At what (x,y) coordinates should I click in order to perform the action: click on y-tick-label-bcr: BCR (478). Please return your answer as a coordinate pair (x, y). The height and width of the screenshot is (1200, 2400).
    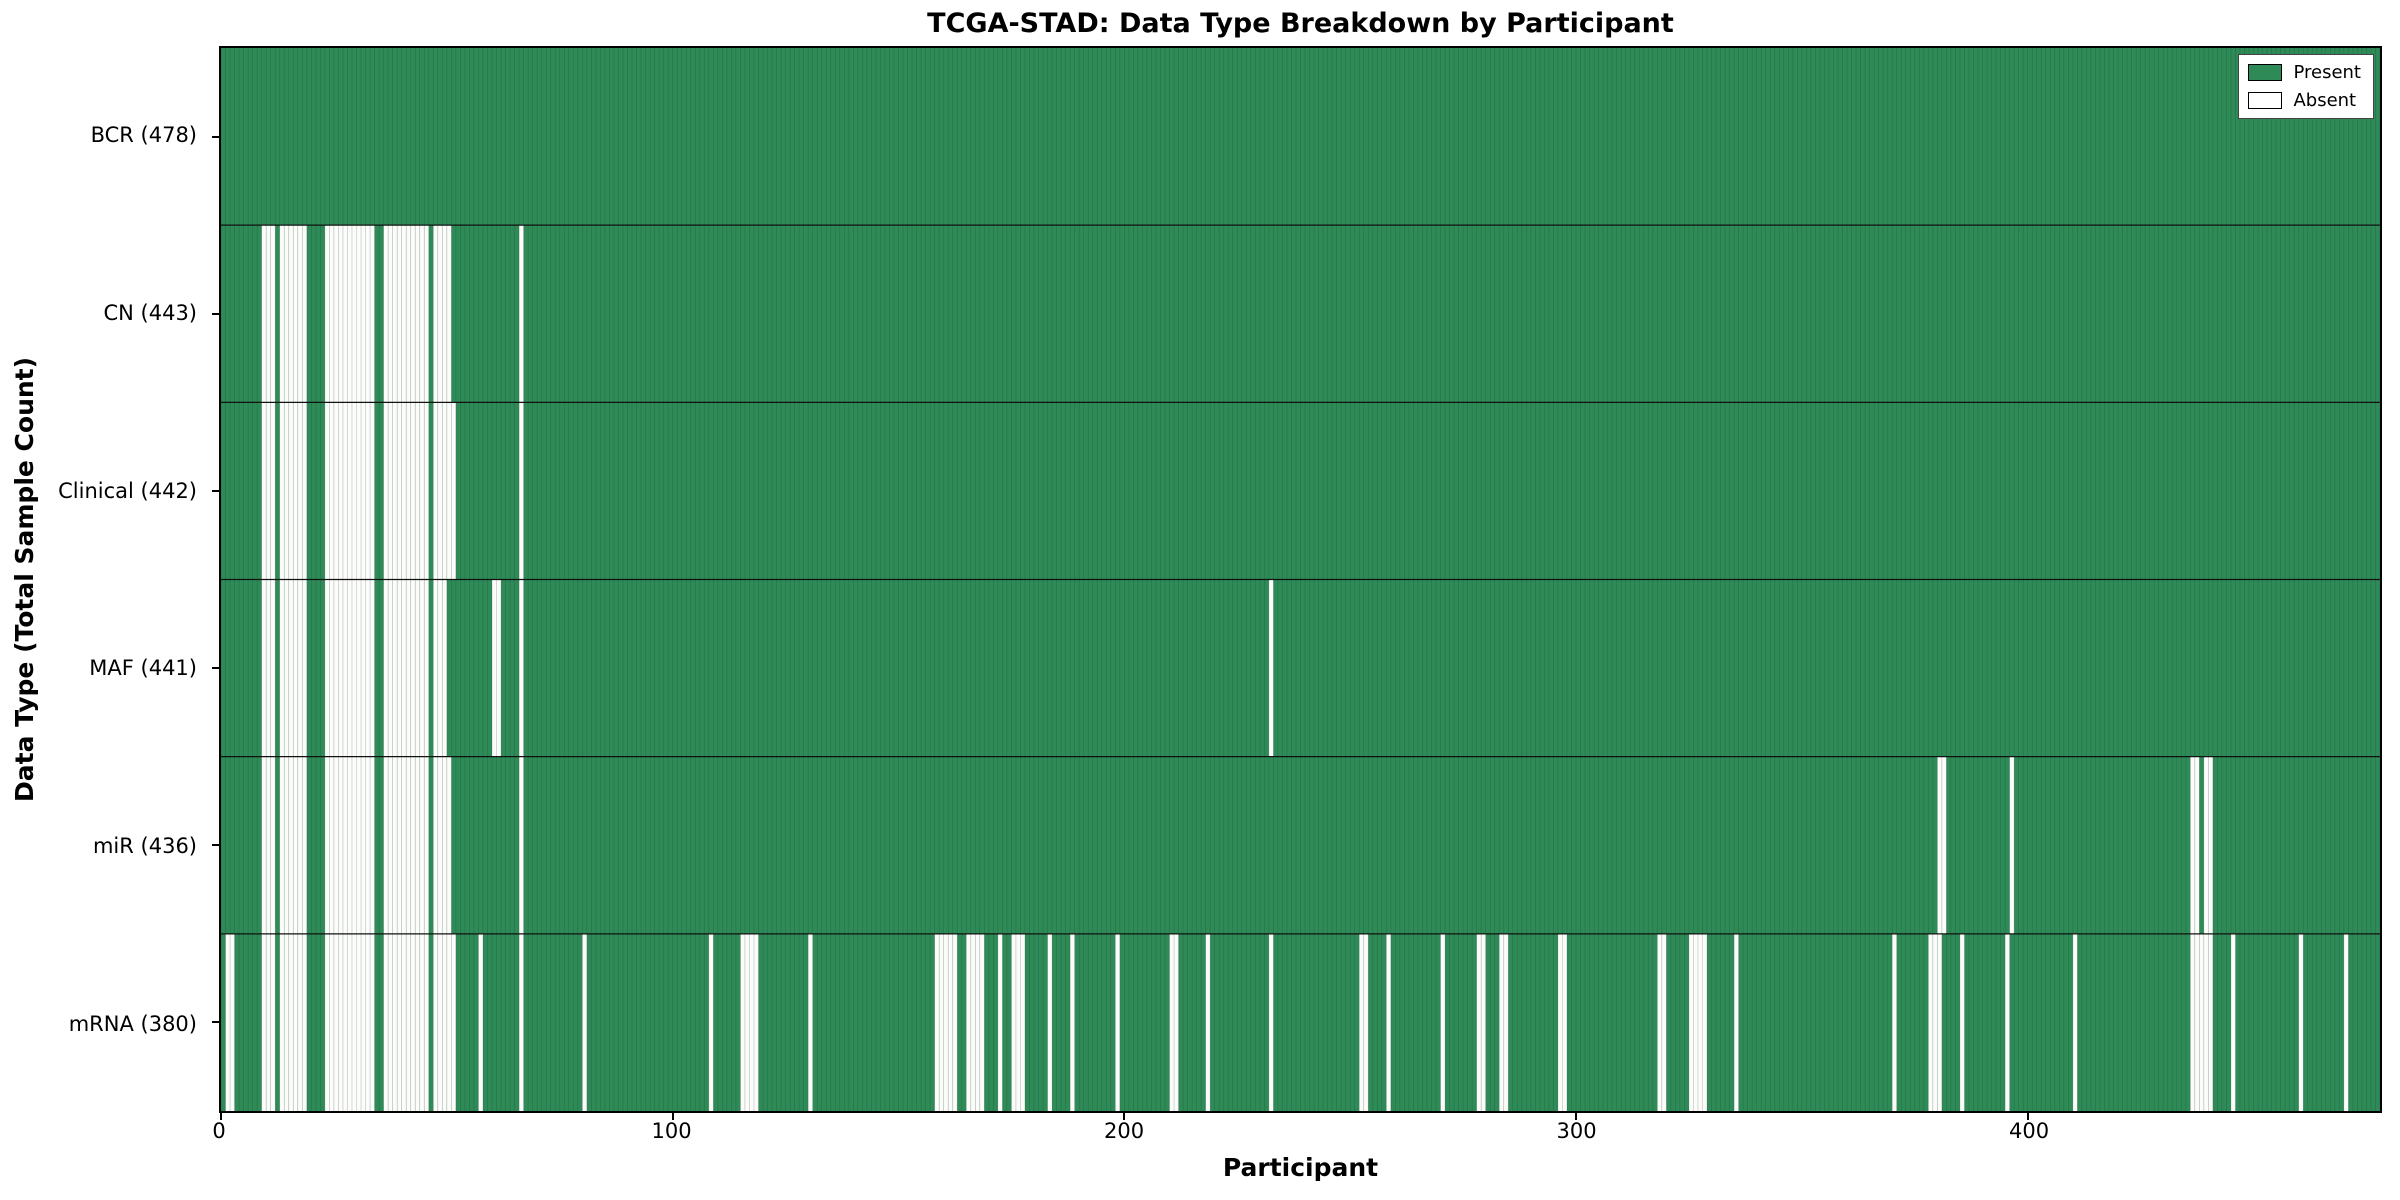
    Looking at the image, I should click on (143, 134).